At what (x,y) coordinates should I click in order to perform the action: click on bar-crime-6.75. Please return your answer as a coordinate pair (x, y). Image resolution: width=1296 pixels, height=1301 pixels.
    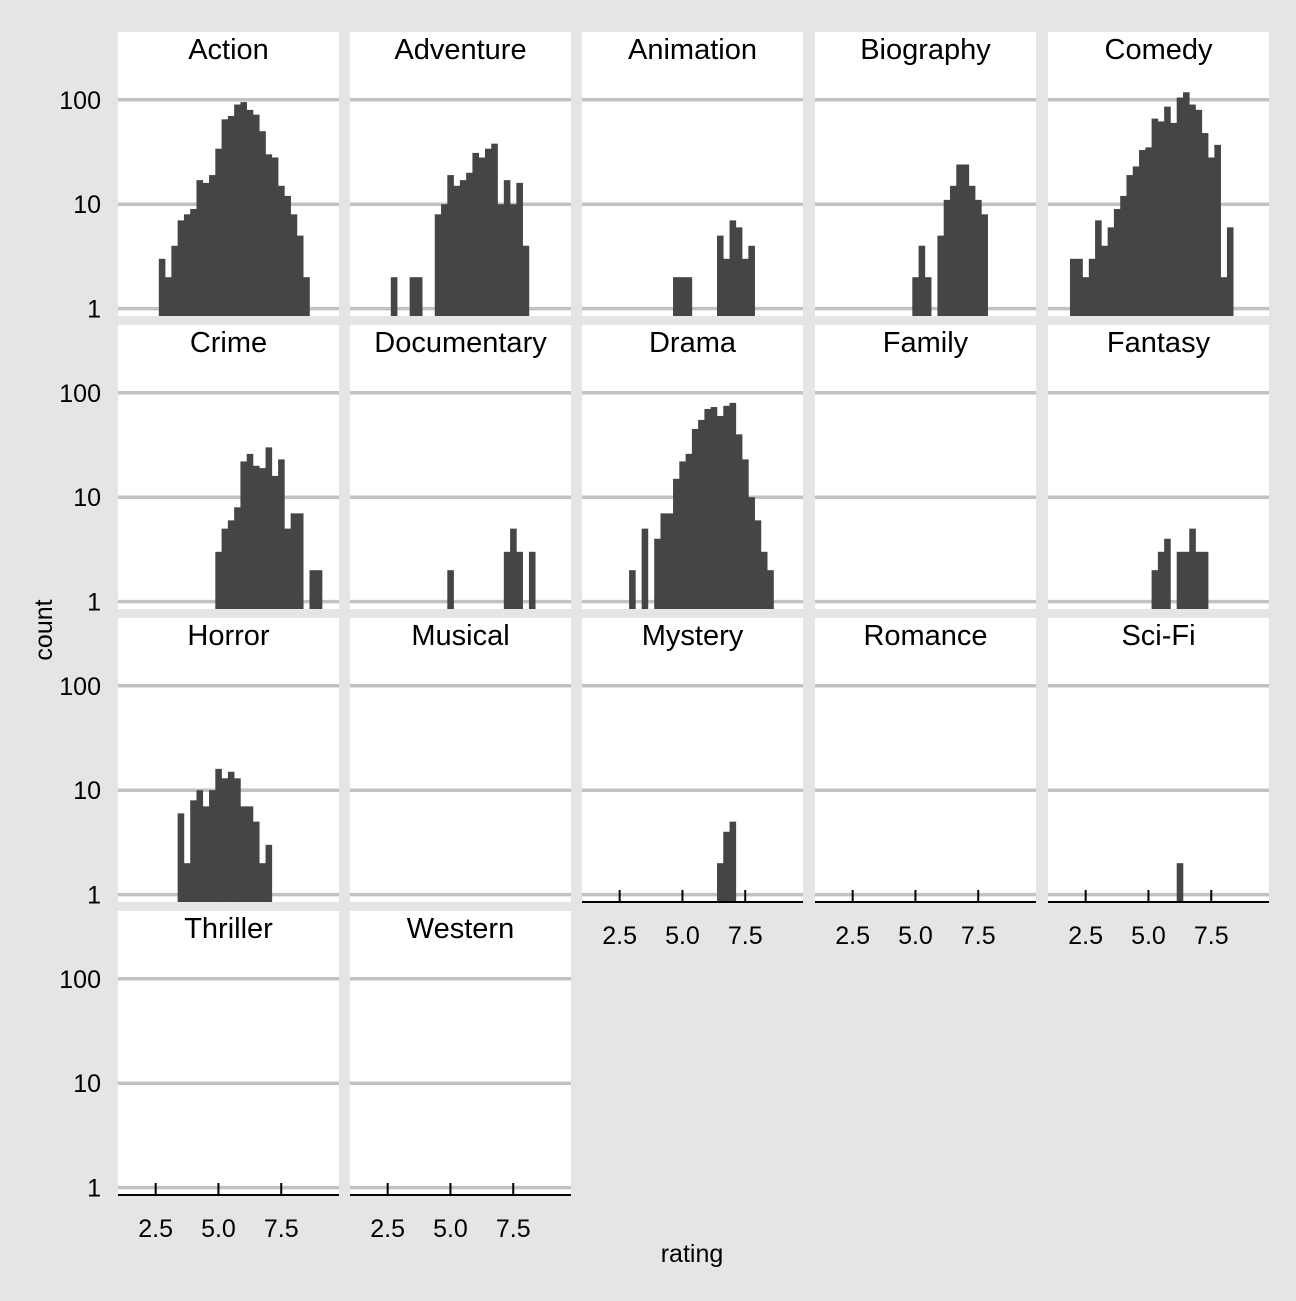
    Looking at the image, I should click on (262, 538).